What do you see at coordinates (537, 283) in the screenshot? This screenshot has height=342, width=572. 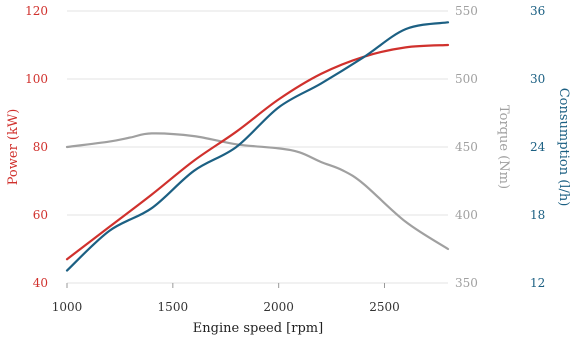 I see `y-tick-label: 12` at bounding box center [537, 283].